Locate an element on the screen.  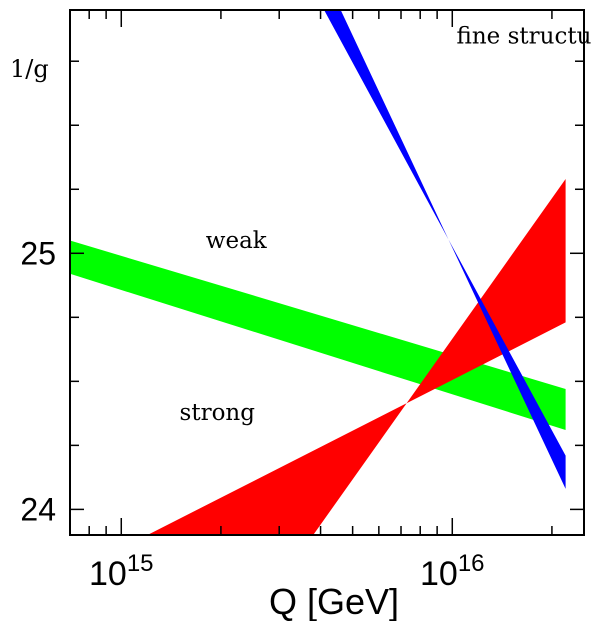
x-axis-label: Q [GeV] is located at coordinates (334, 601).